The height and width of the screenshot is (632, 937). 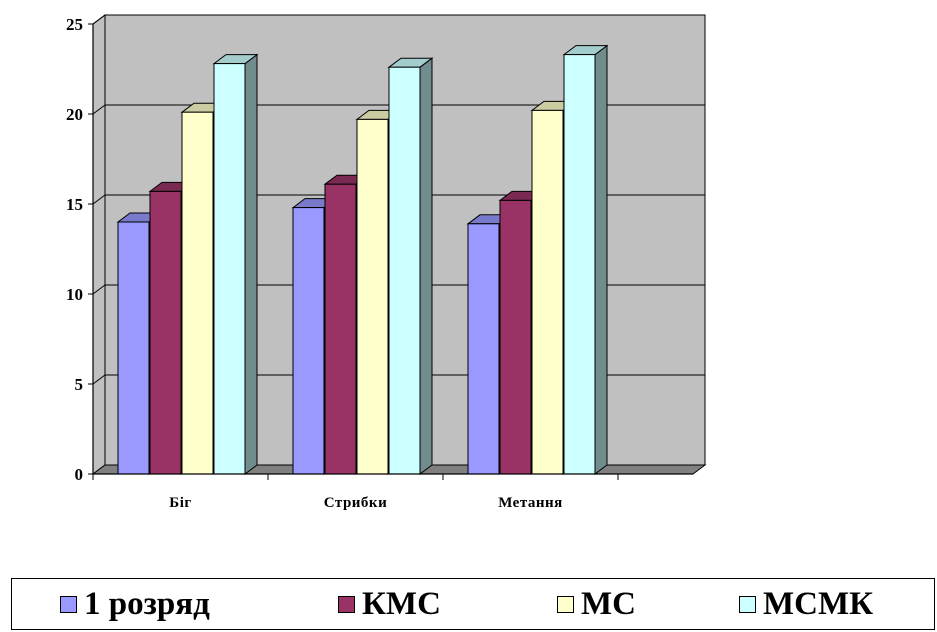 I want to click on legend-item: 1 розряд, so click(x=135, y=604).